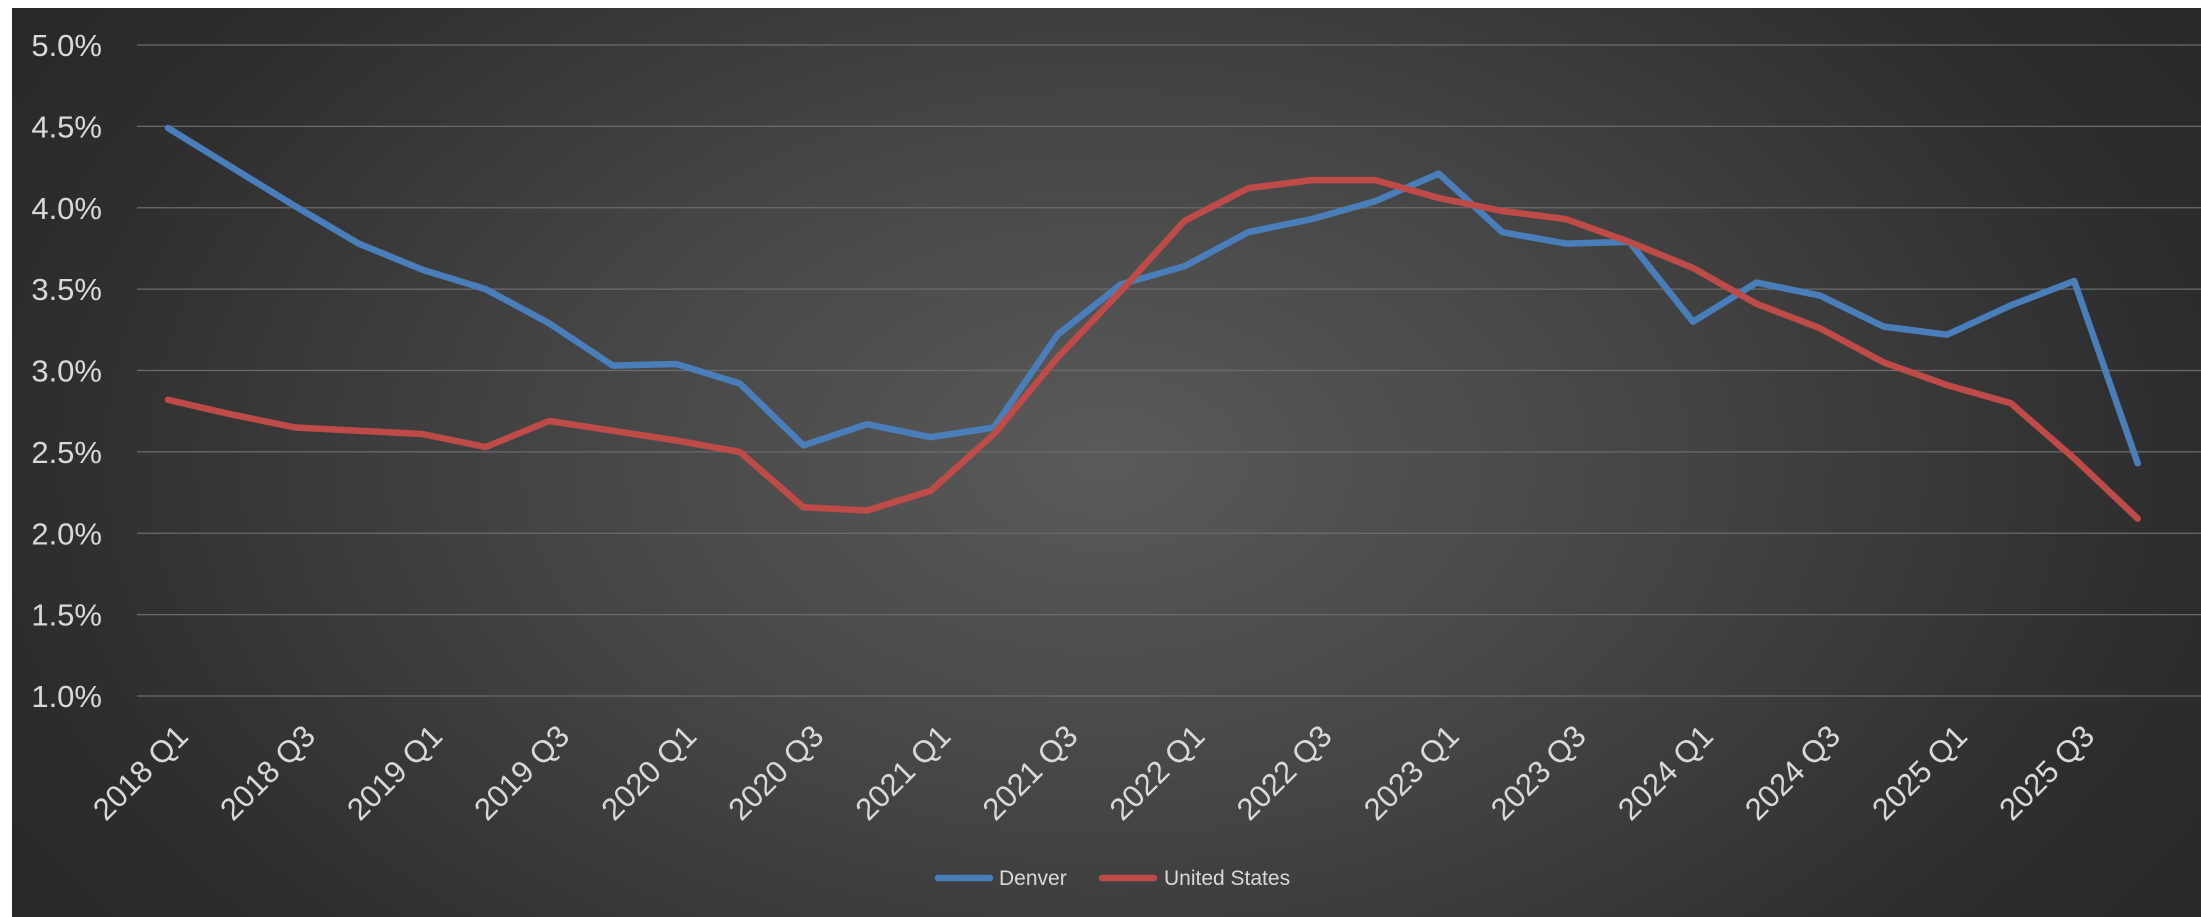 This screenshot has height=917, width=2201. I want to click on x-tick-label: 2020 Q1, so click(648, 772).